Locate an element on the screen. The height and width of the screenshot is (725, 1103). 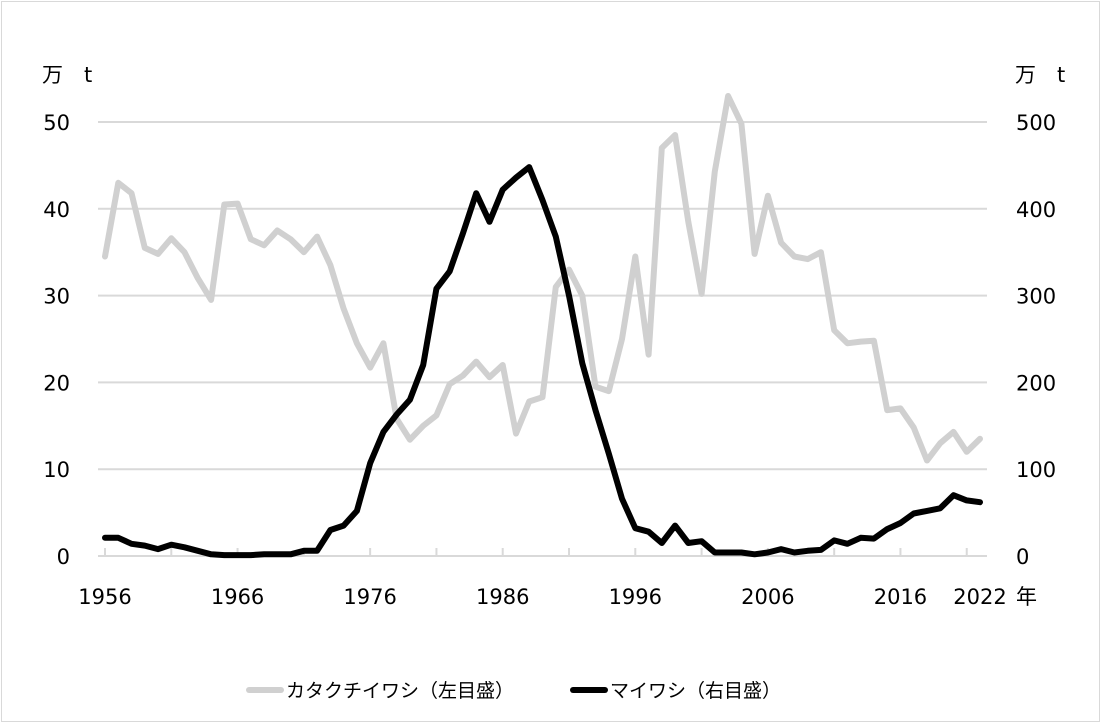
x-axis-unit: 年 is located at coordinates (1026, 597).